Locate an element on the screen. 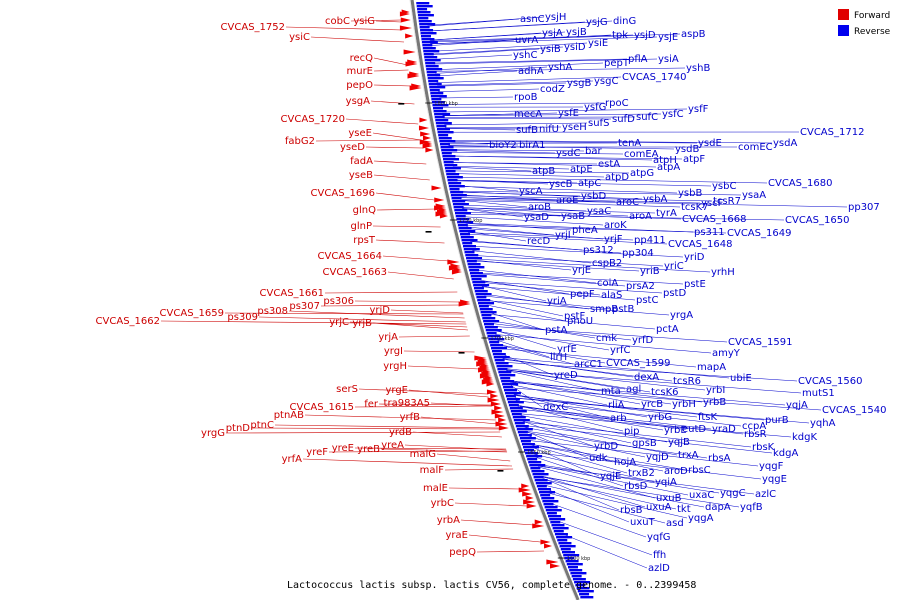 This screenshot has height=600, width=900. gene-label-reverse: CVCAS_1680 is located at coordinates (800, 183).